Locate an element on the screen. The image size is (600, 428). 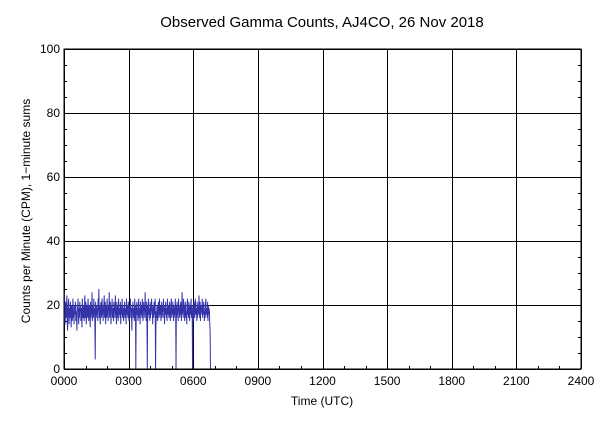
y-axis-ticks: 0 20 40 60 80 100 is located at coordinates (50, 209).